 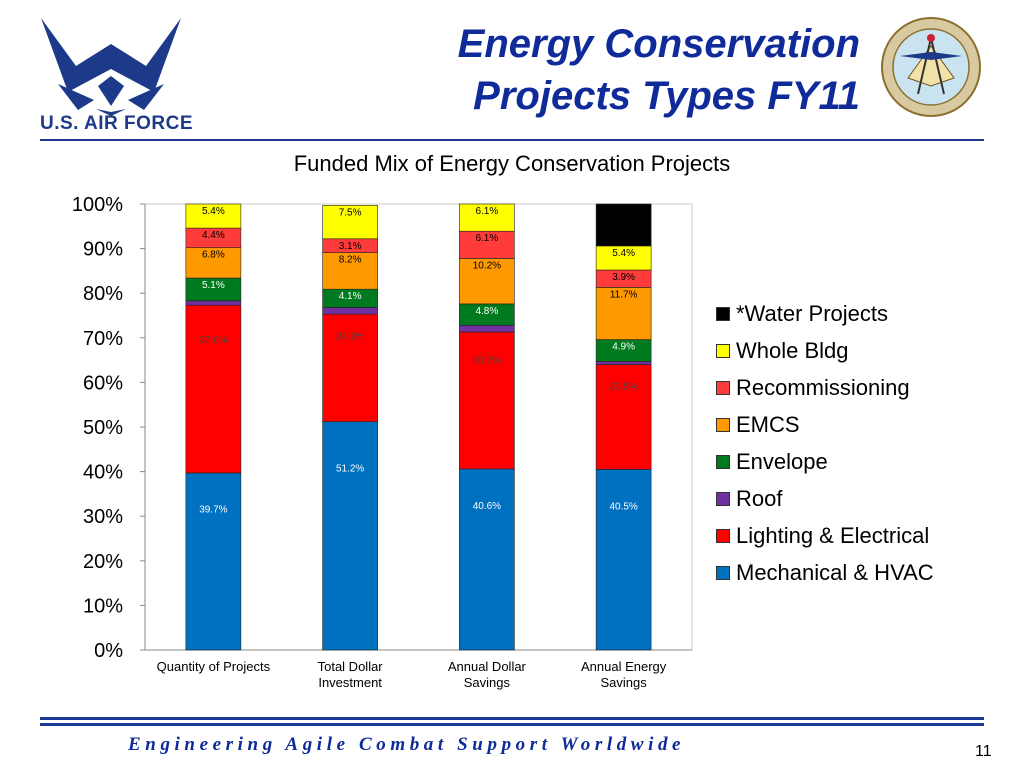 What do you see at coordinates (768, 425) in the screenshot?
I see `legend-label: EMCS` at bounding box center [768, 425].